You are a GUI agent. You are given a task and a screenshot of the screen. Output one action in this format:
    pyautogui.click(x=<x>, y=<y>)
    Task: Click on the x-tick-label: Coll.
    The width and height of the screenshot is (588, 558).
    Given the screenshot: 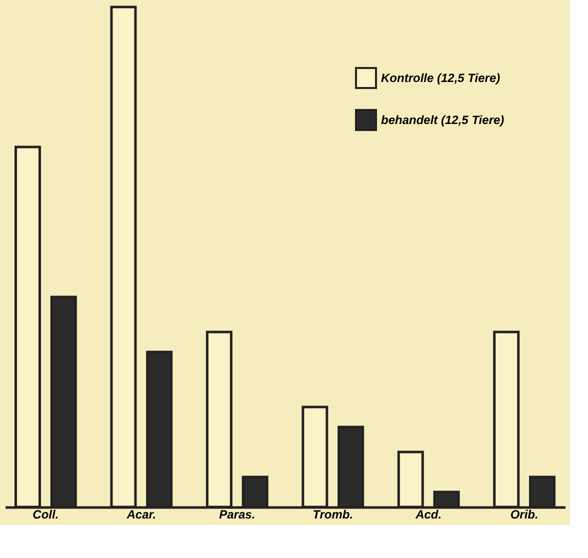 What is the action you would take?
    pyautogui.click(x=45, y=515)
    